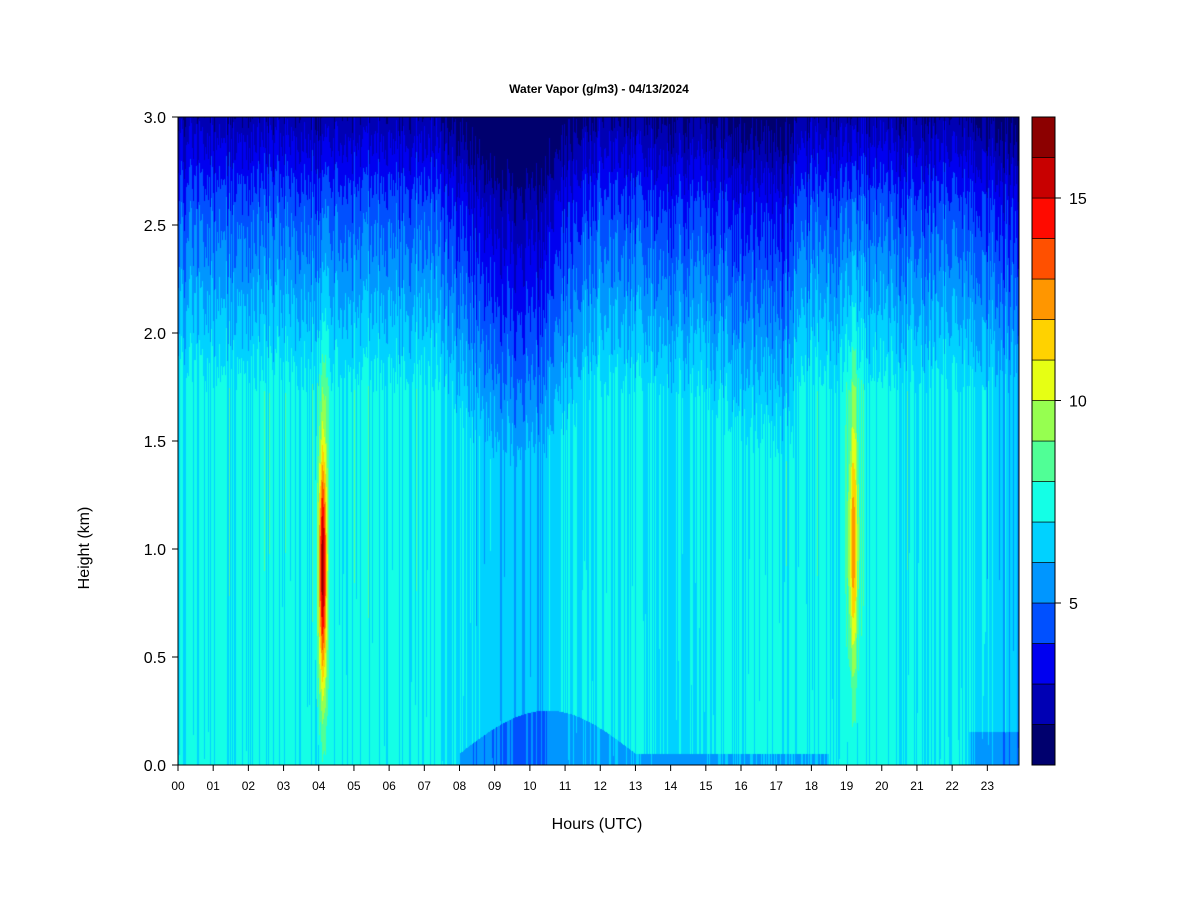 The height and width of the screenshot is (900, 1200). What do you see at coordinates (1073, 604) in the screenshot?
I see `colorbar-tick-label: 5` at bounding box center [1073, 604].